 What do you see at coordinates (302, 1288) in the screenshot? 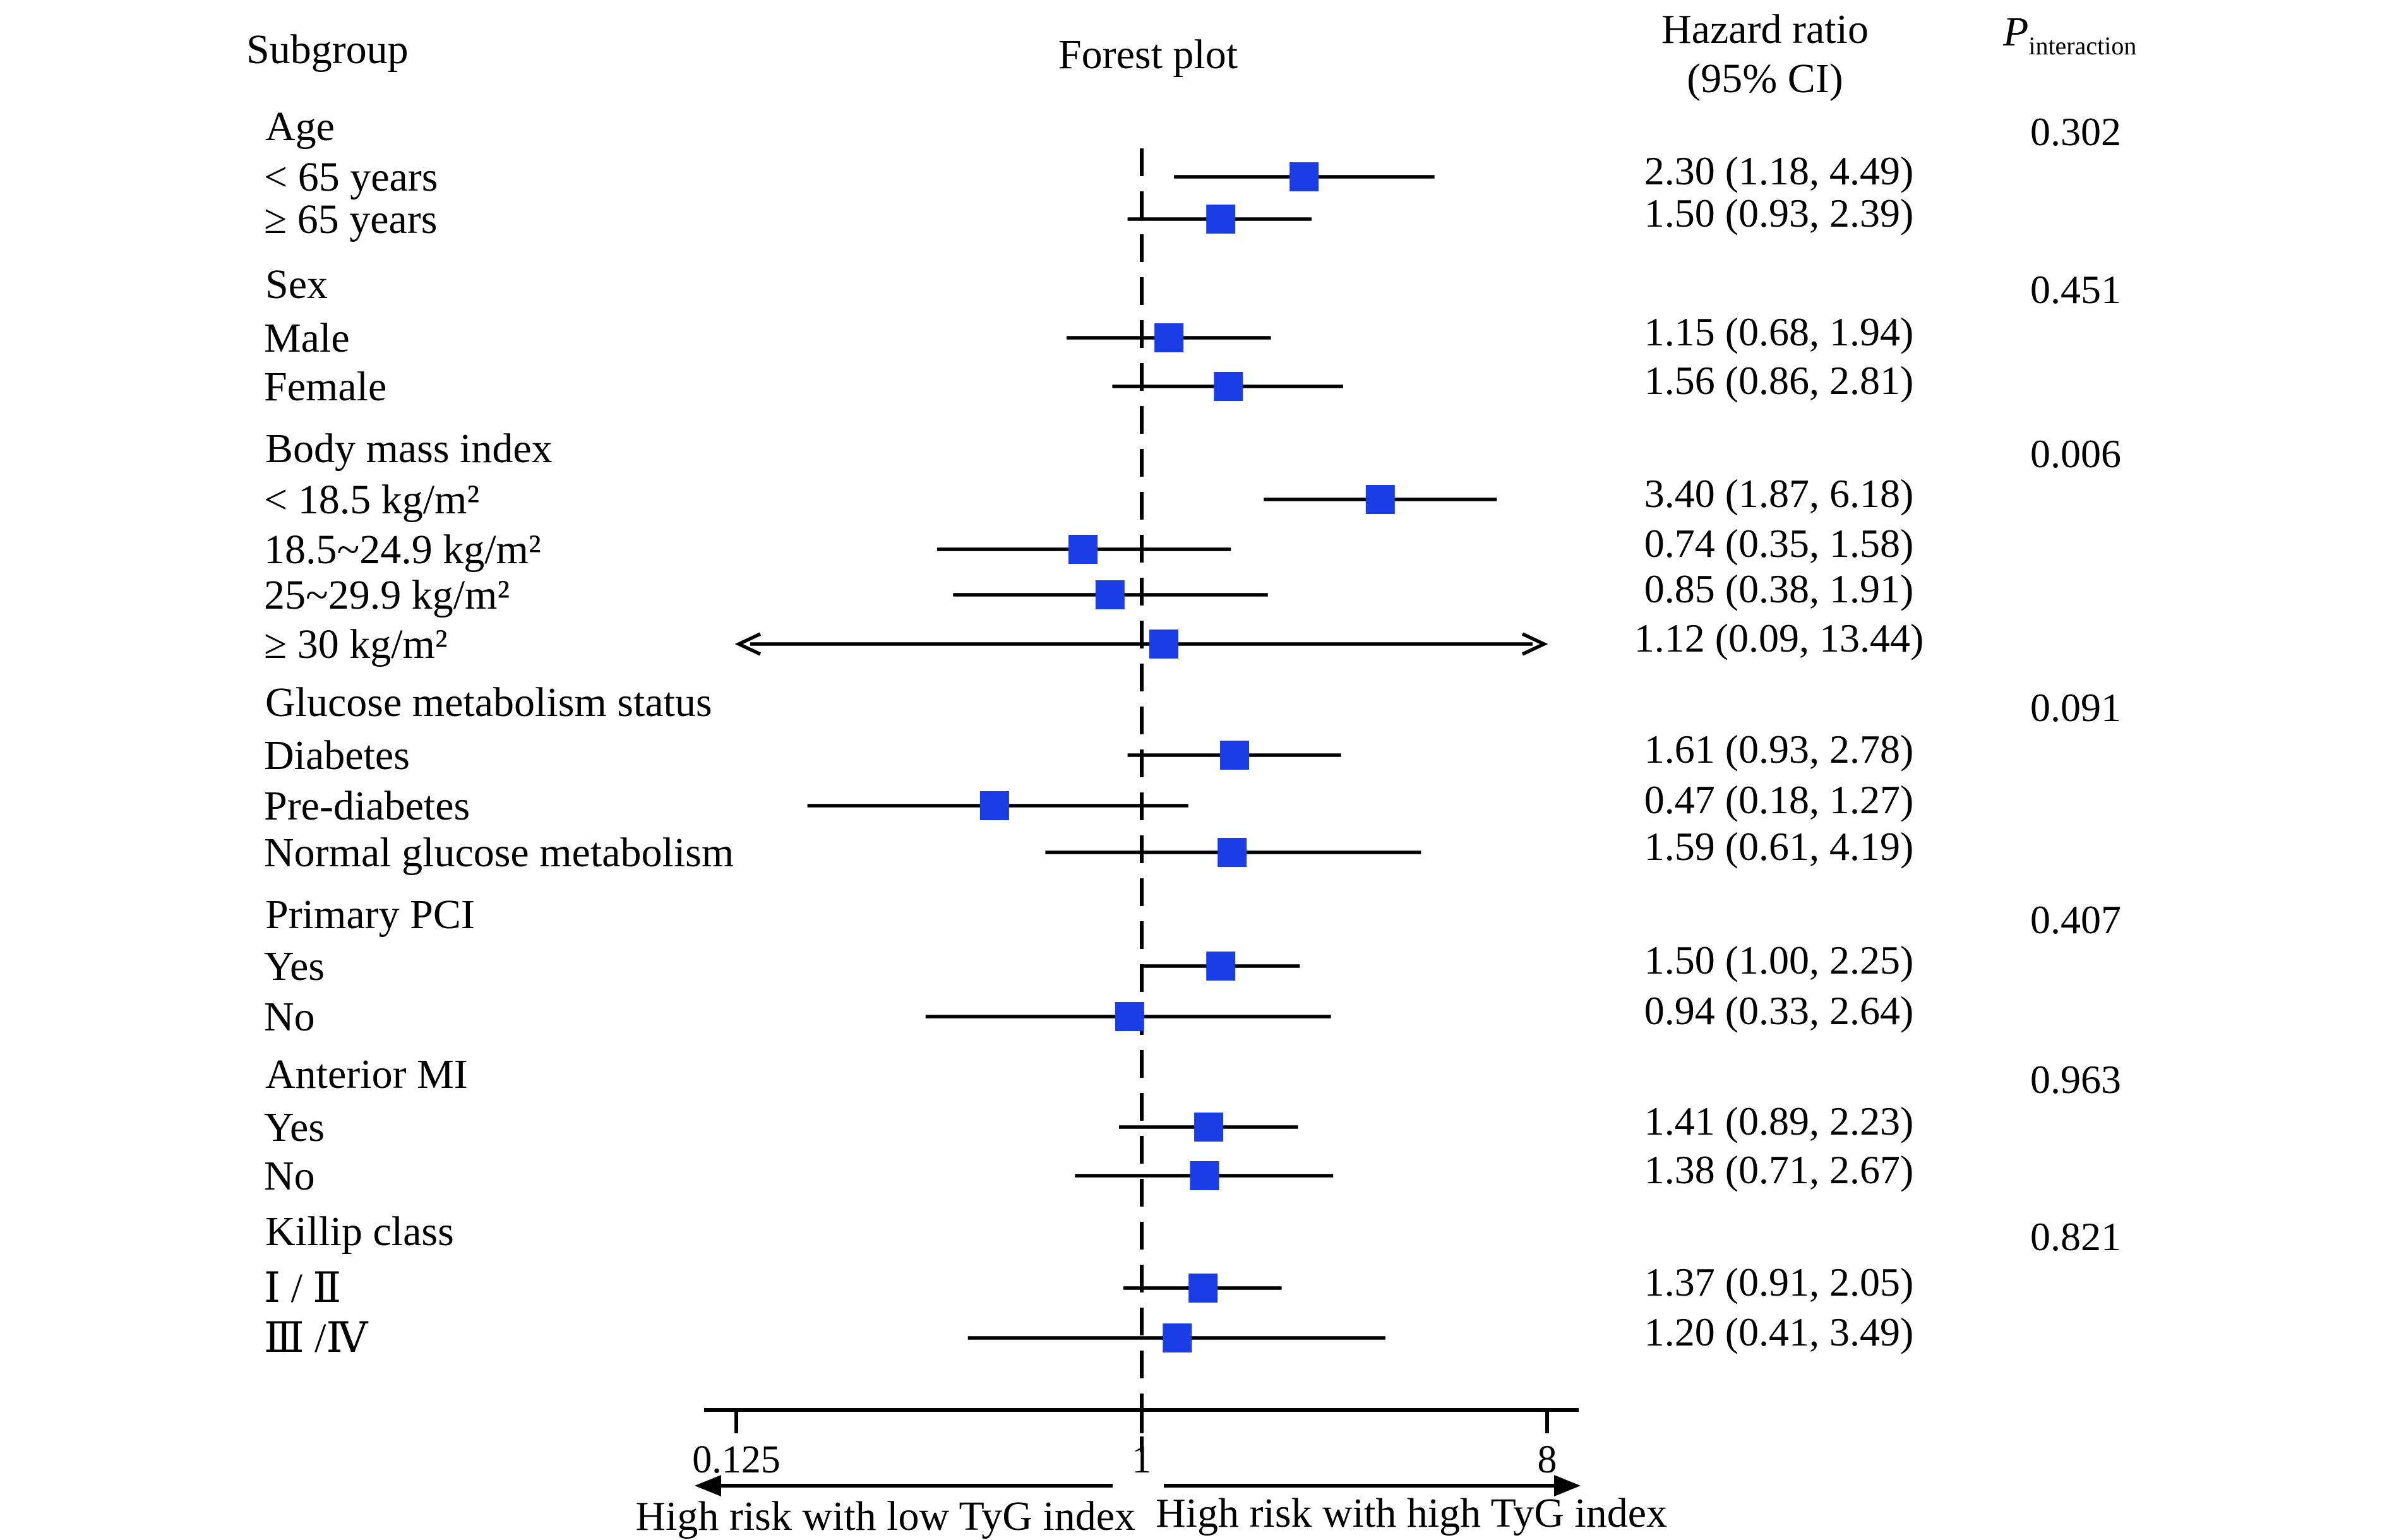
I see `subgroup-label: Ⅰ / Ⅱ` at bounding box center [302, 1288].